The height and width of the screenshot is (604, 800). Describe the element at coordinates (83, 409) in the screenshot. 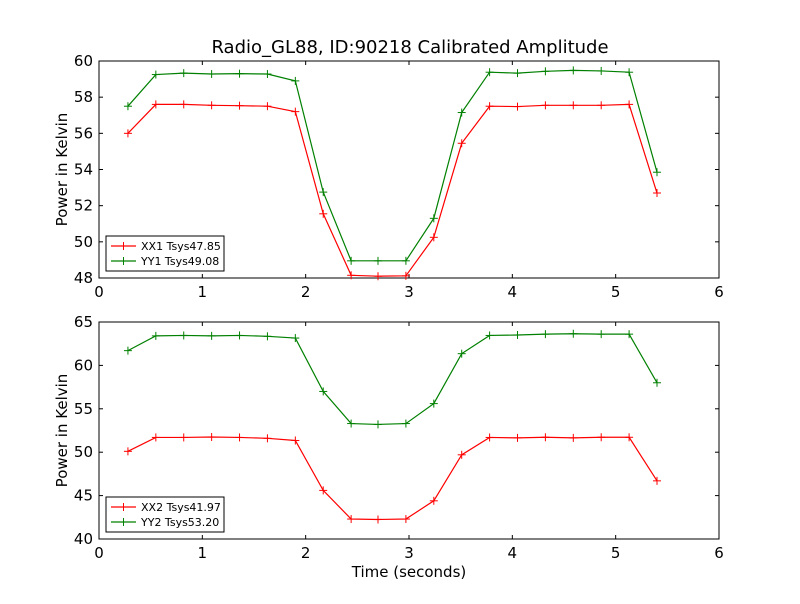

I see `panel1-ytick-label: 55` at that location.